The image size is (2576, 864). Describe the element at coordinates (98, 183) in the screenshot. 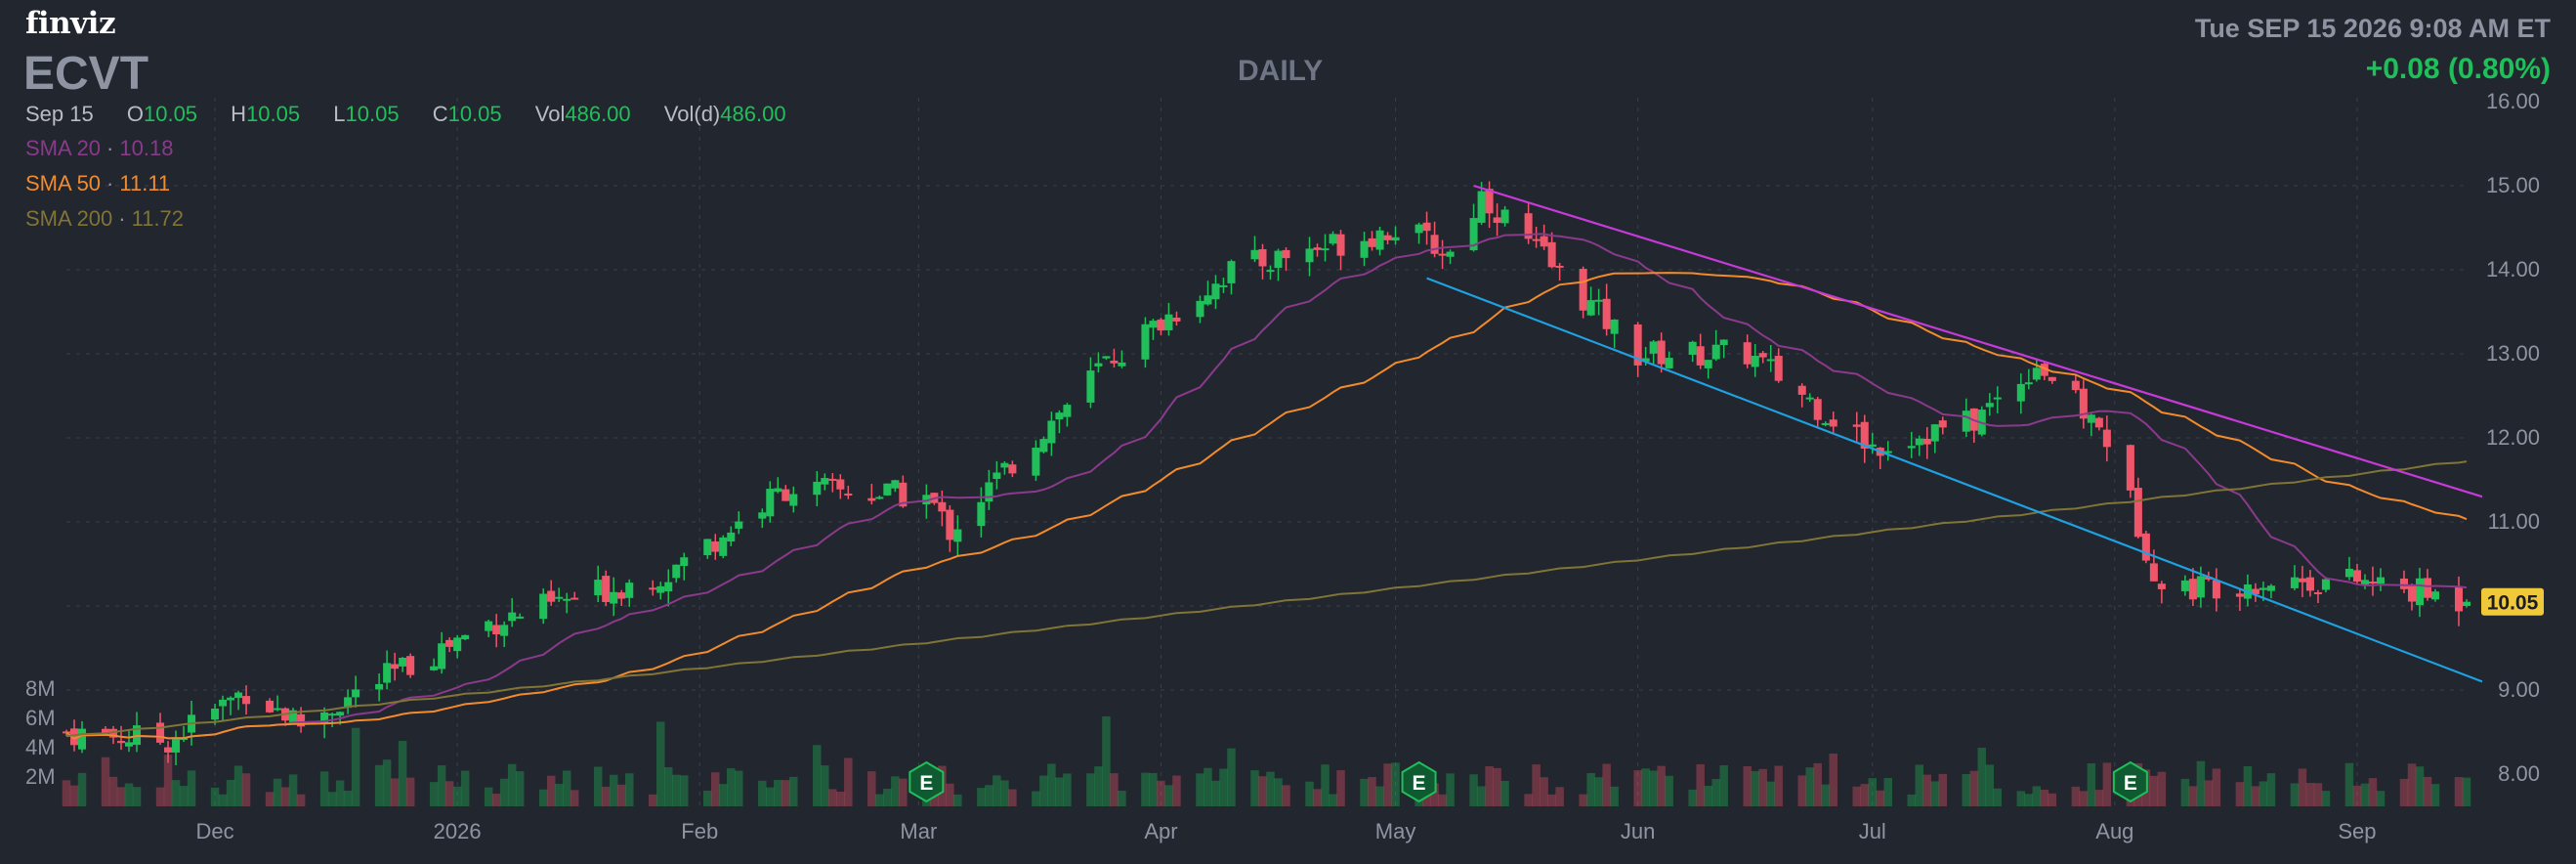

I see `sma50-legend: SMA 50 · 11.11` at that location.